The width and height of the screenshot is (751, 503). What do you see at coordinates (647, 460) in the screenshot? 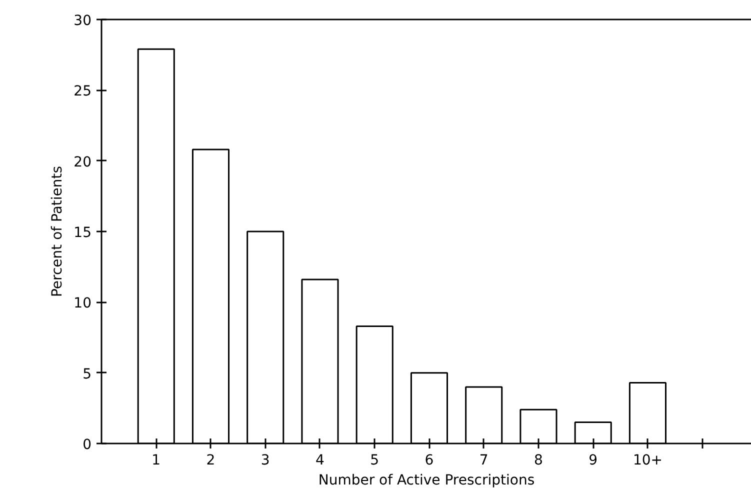
I see `x-tick-label: 10+` at bounding box center [647, 460].